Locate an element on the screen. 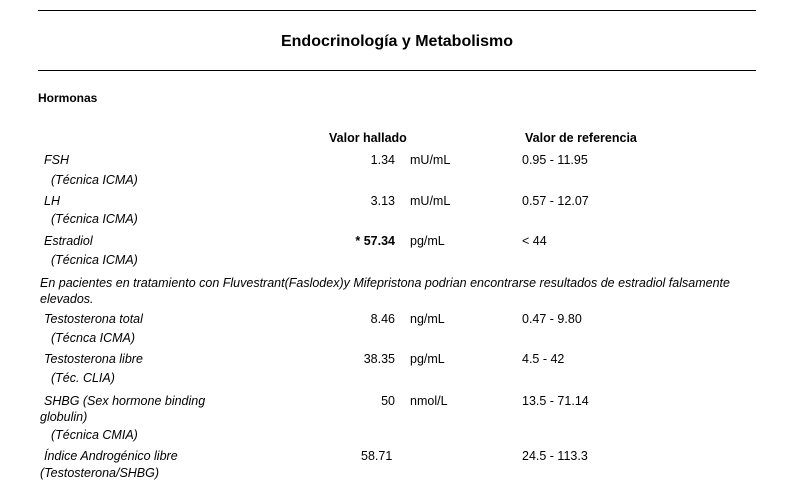  test-technique: (Técnca ICMA) is located at coordinates (93, 338).